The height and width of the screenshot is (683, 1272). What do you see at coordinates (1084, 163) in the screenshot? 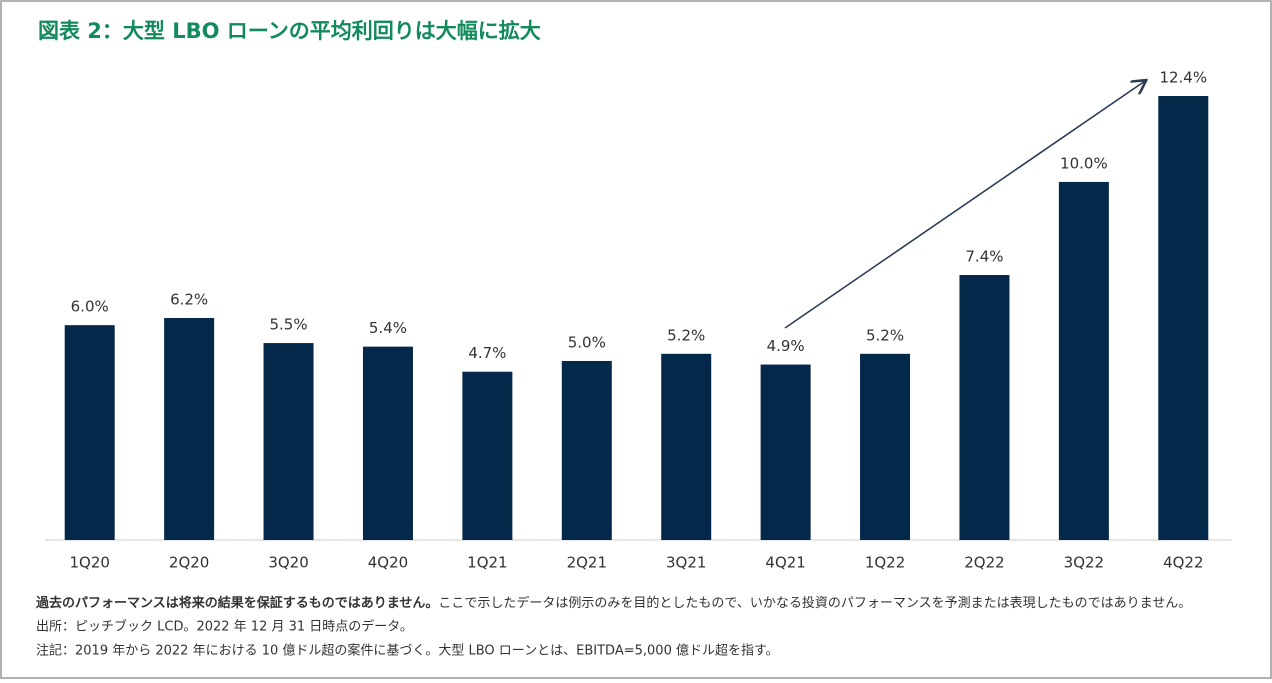
I see `value-label: 10.0%` at bounding box center [1084, 163].